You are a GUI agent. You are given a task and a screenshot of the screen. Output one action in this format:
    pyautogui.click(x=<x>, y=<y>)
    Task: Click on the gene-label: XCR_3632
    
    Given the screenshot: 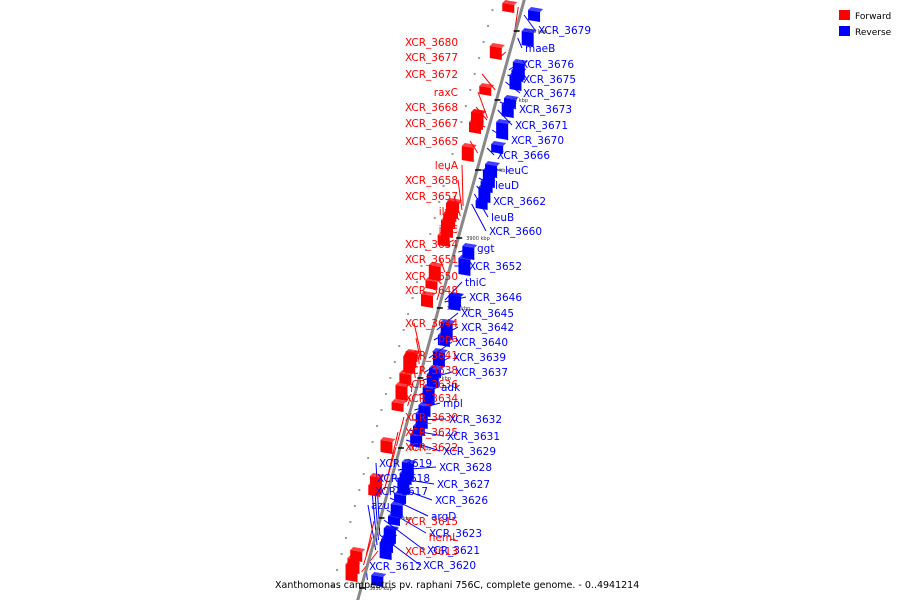 What is the action you would take?
    pyautogui.click(x=475, y=420)
    